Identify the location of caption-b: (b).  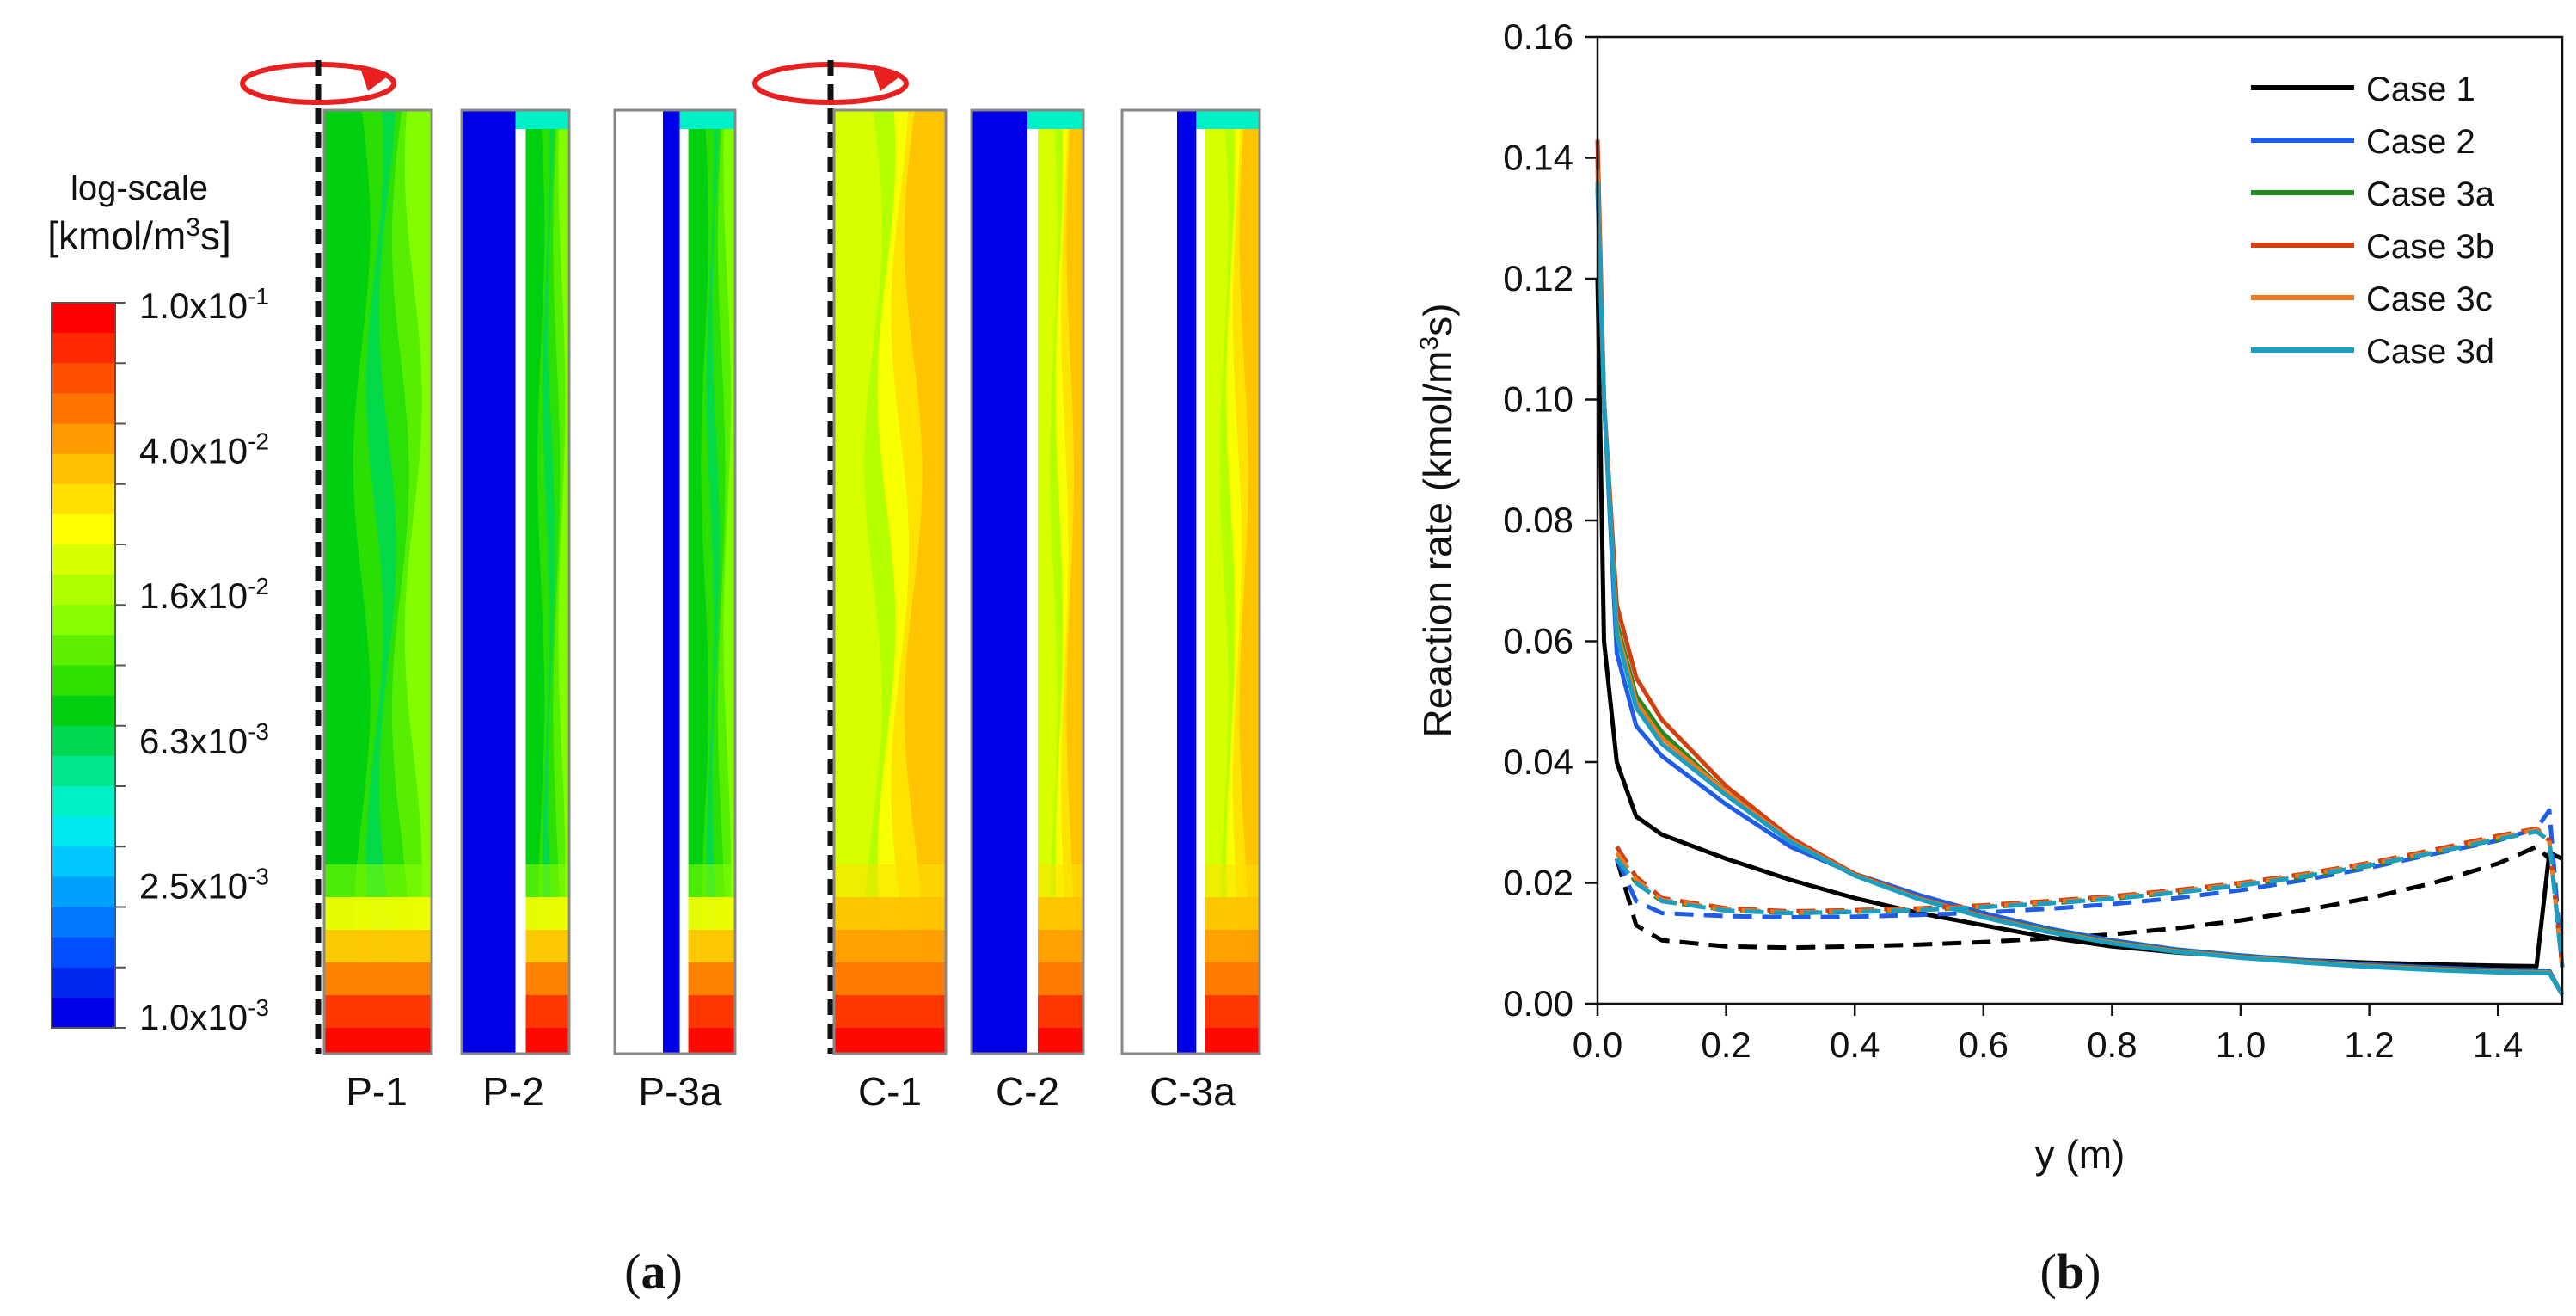
(2070, 1272).